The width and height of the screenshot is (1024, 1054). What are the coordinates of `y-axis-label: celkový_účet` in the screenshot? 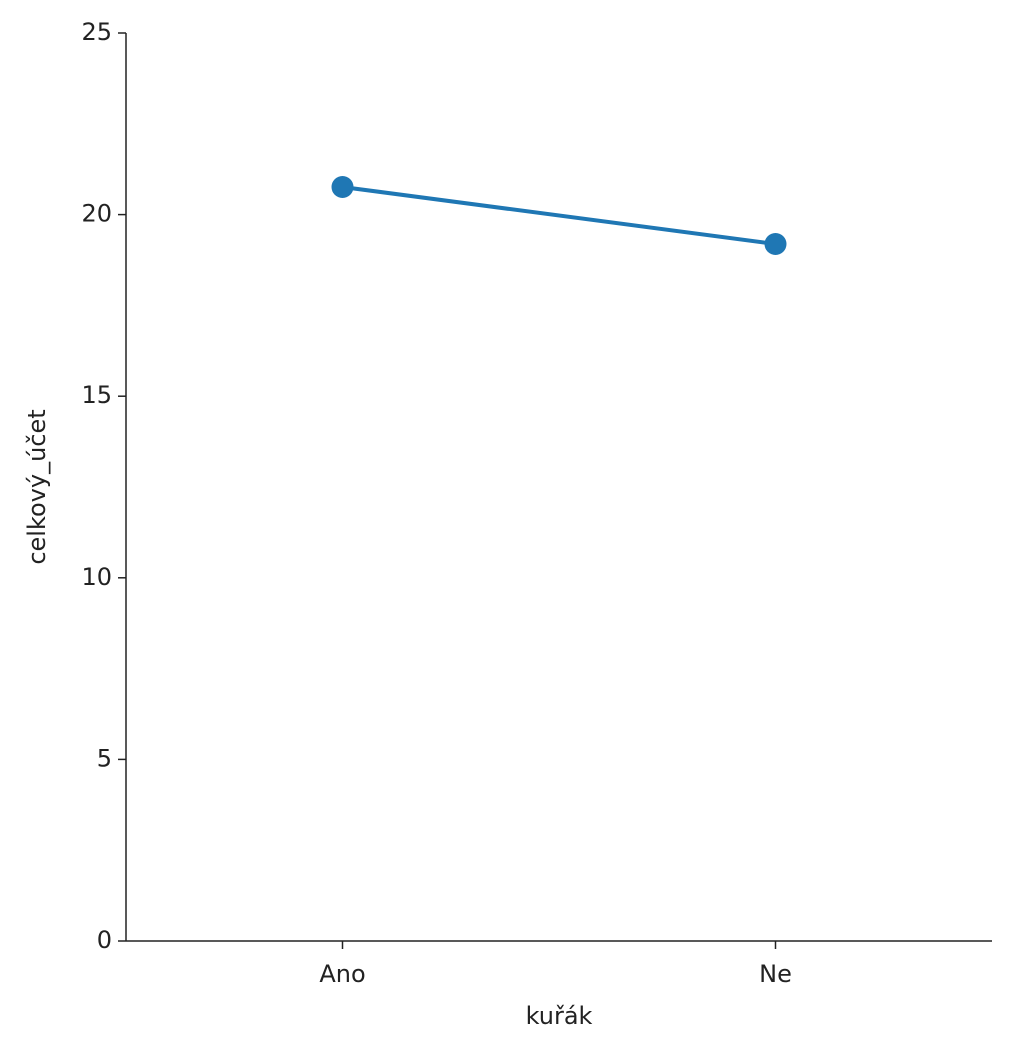 It's located at (37, 486).